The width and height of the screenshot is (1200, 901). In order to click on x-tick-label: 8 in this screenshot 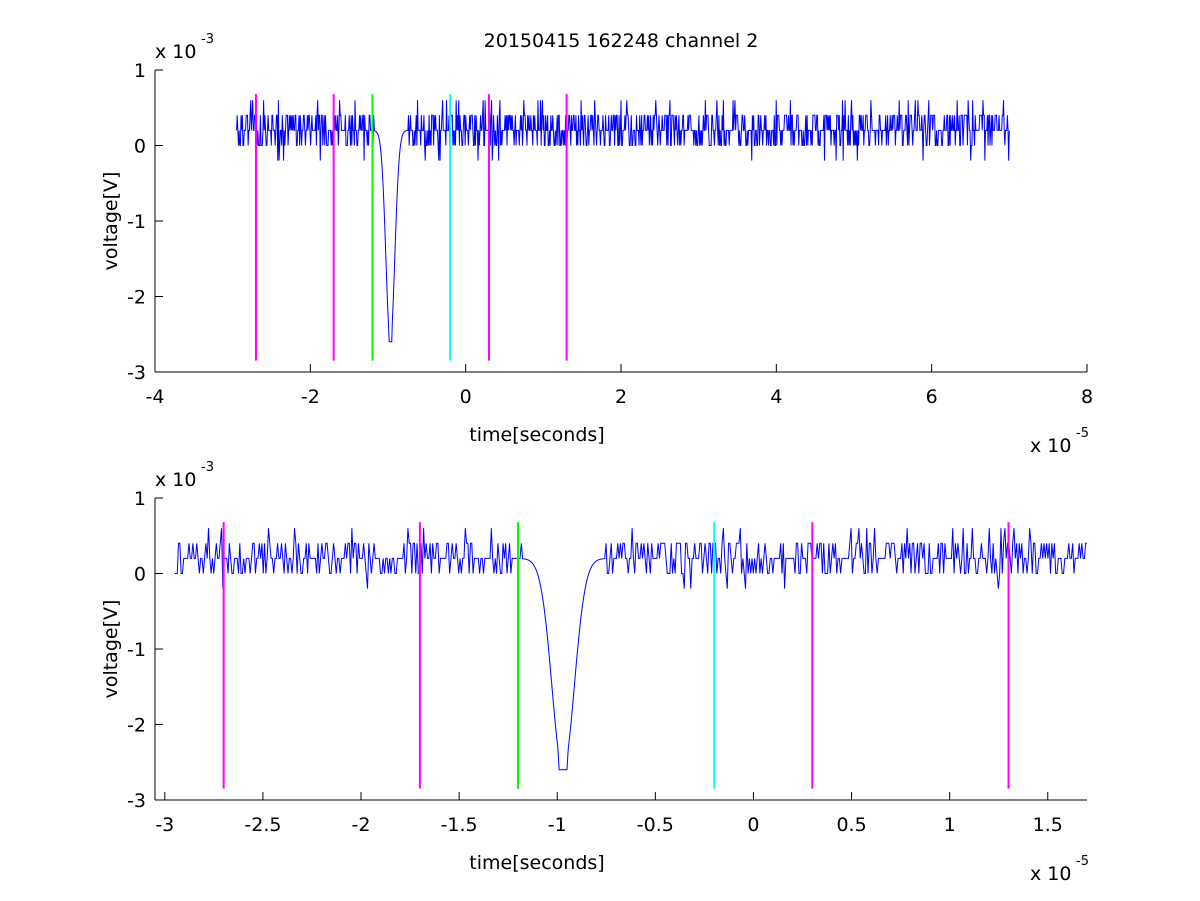, I will do `click(1087, 397)`.